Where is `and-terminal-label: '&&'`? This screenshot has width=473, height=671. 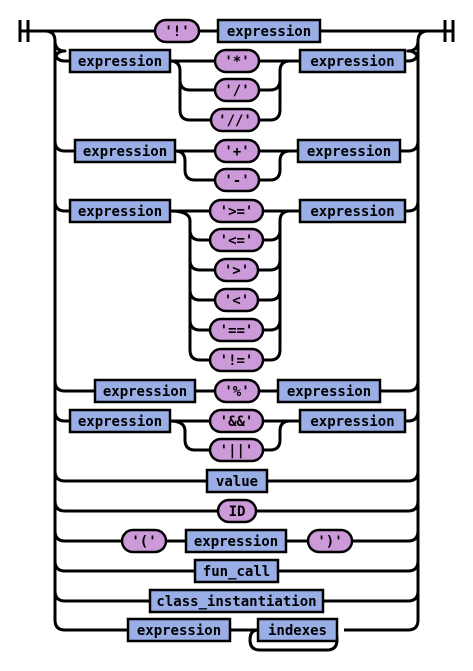
and-terminal-label: '&&' is located at coordinates (237, 422).